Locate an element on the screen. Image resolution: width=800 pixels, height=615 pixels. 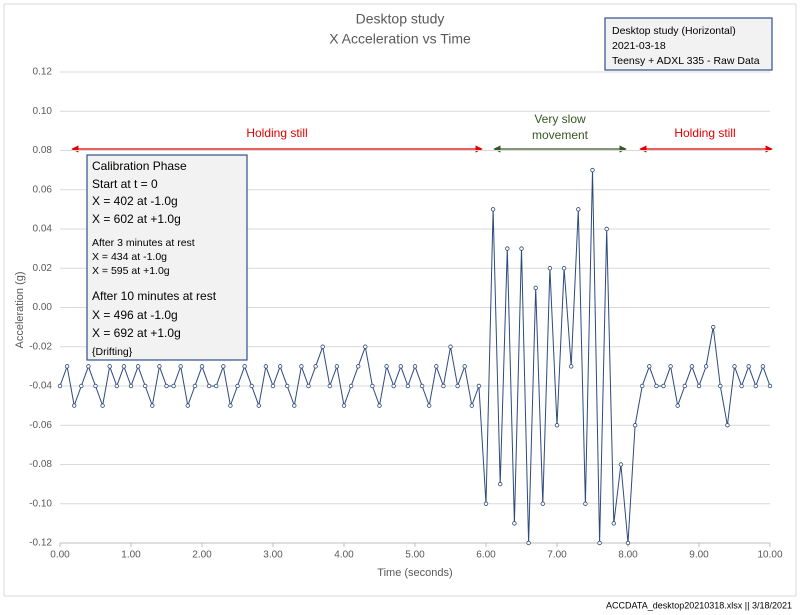
calibration-text: Start at t = 0 is located at coordinates (125, 184).